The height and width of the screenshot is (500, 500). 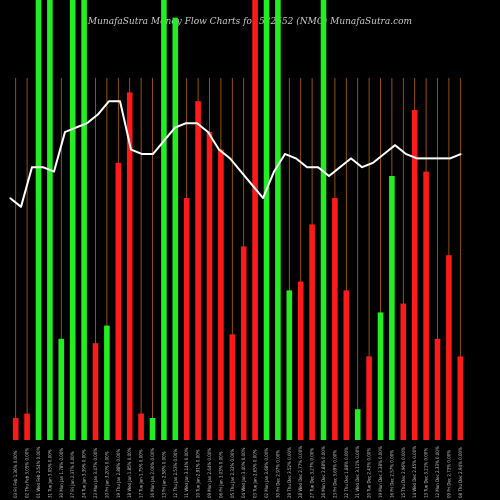 What do you see at coordinates (106, 474) in the screenshot?
I see `x-tick-label: 20 Fri Jan 3.20% 0.00%` at bounding box center [106, 474].